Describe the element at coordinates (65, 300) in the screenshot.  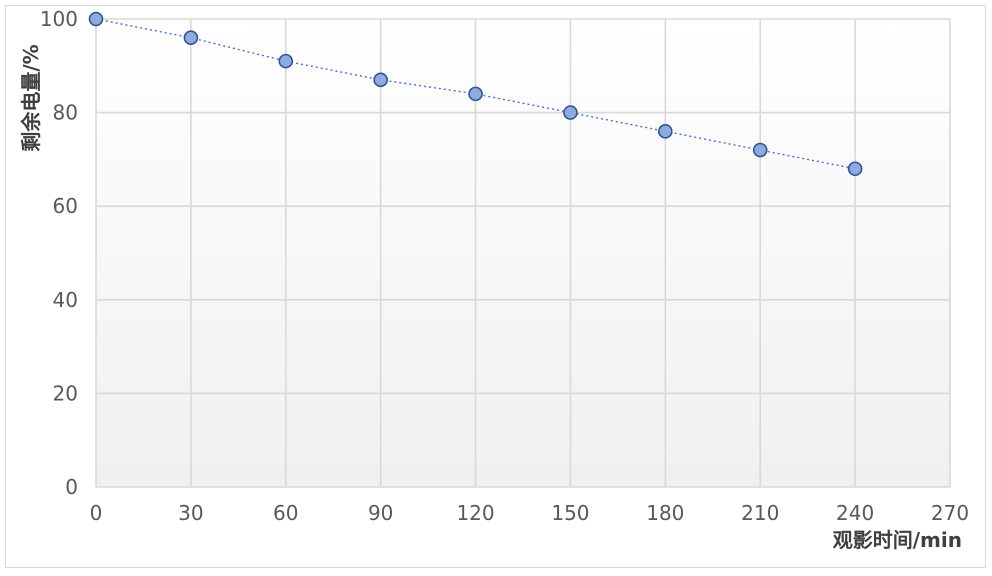
I see `y-tick-label: 40` at that location.